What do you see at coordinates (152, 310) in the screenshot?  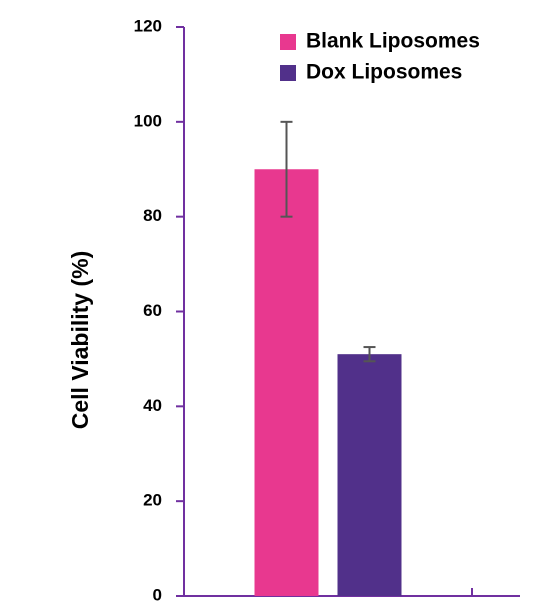 I see `y-tick-label: 60` at bounding box center [152, 310].